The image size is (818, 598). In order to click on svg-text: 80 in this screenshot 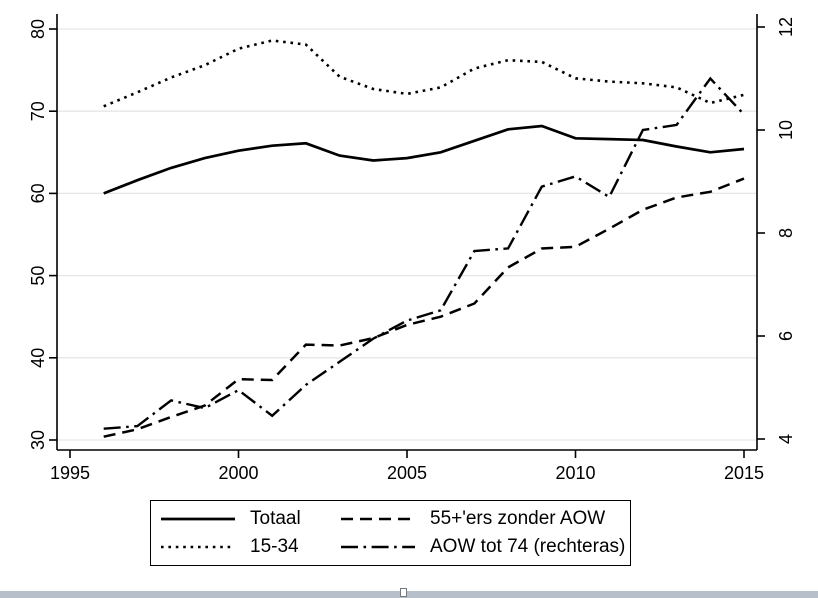, I will do `click(38, 29)`.